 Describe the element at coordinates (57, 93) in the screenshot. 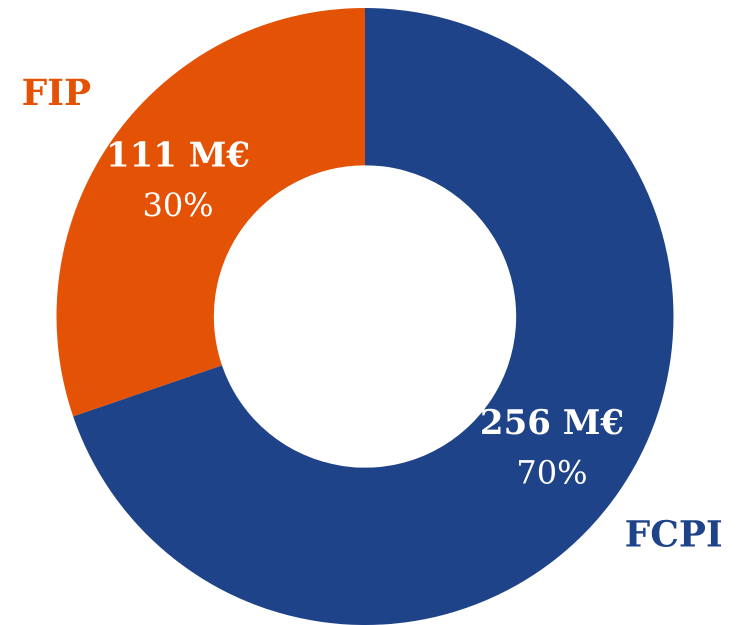

I see `slice-label: FIP` at that location.